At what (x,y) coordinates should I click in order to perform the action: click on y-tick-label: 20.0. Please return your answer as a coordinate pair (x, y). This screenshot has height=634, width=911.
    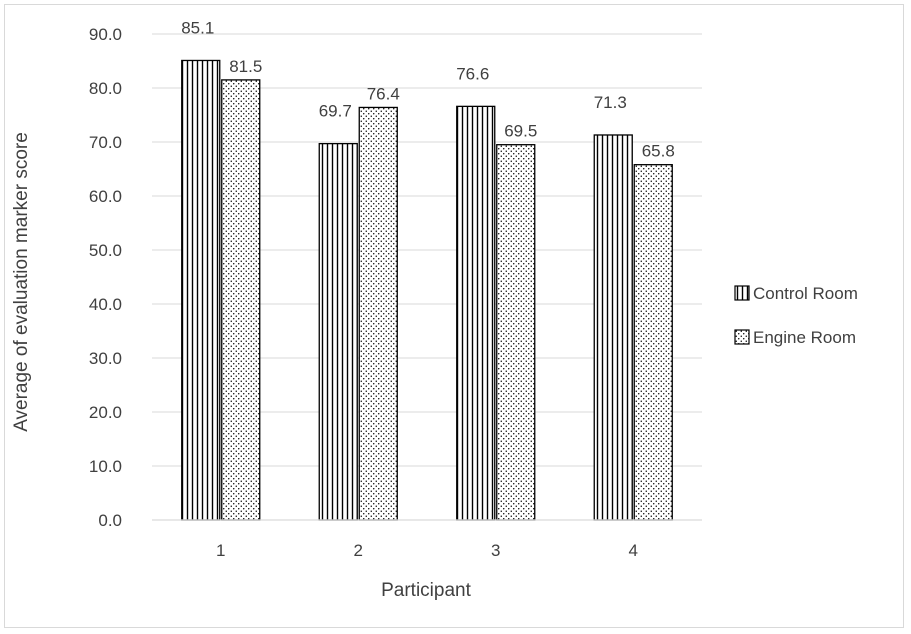
    Looking at the image, I should click on (105, 412).